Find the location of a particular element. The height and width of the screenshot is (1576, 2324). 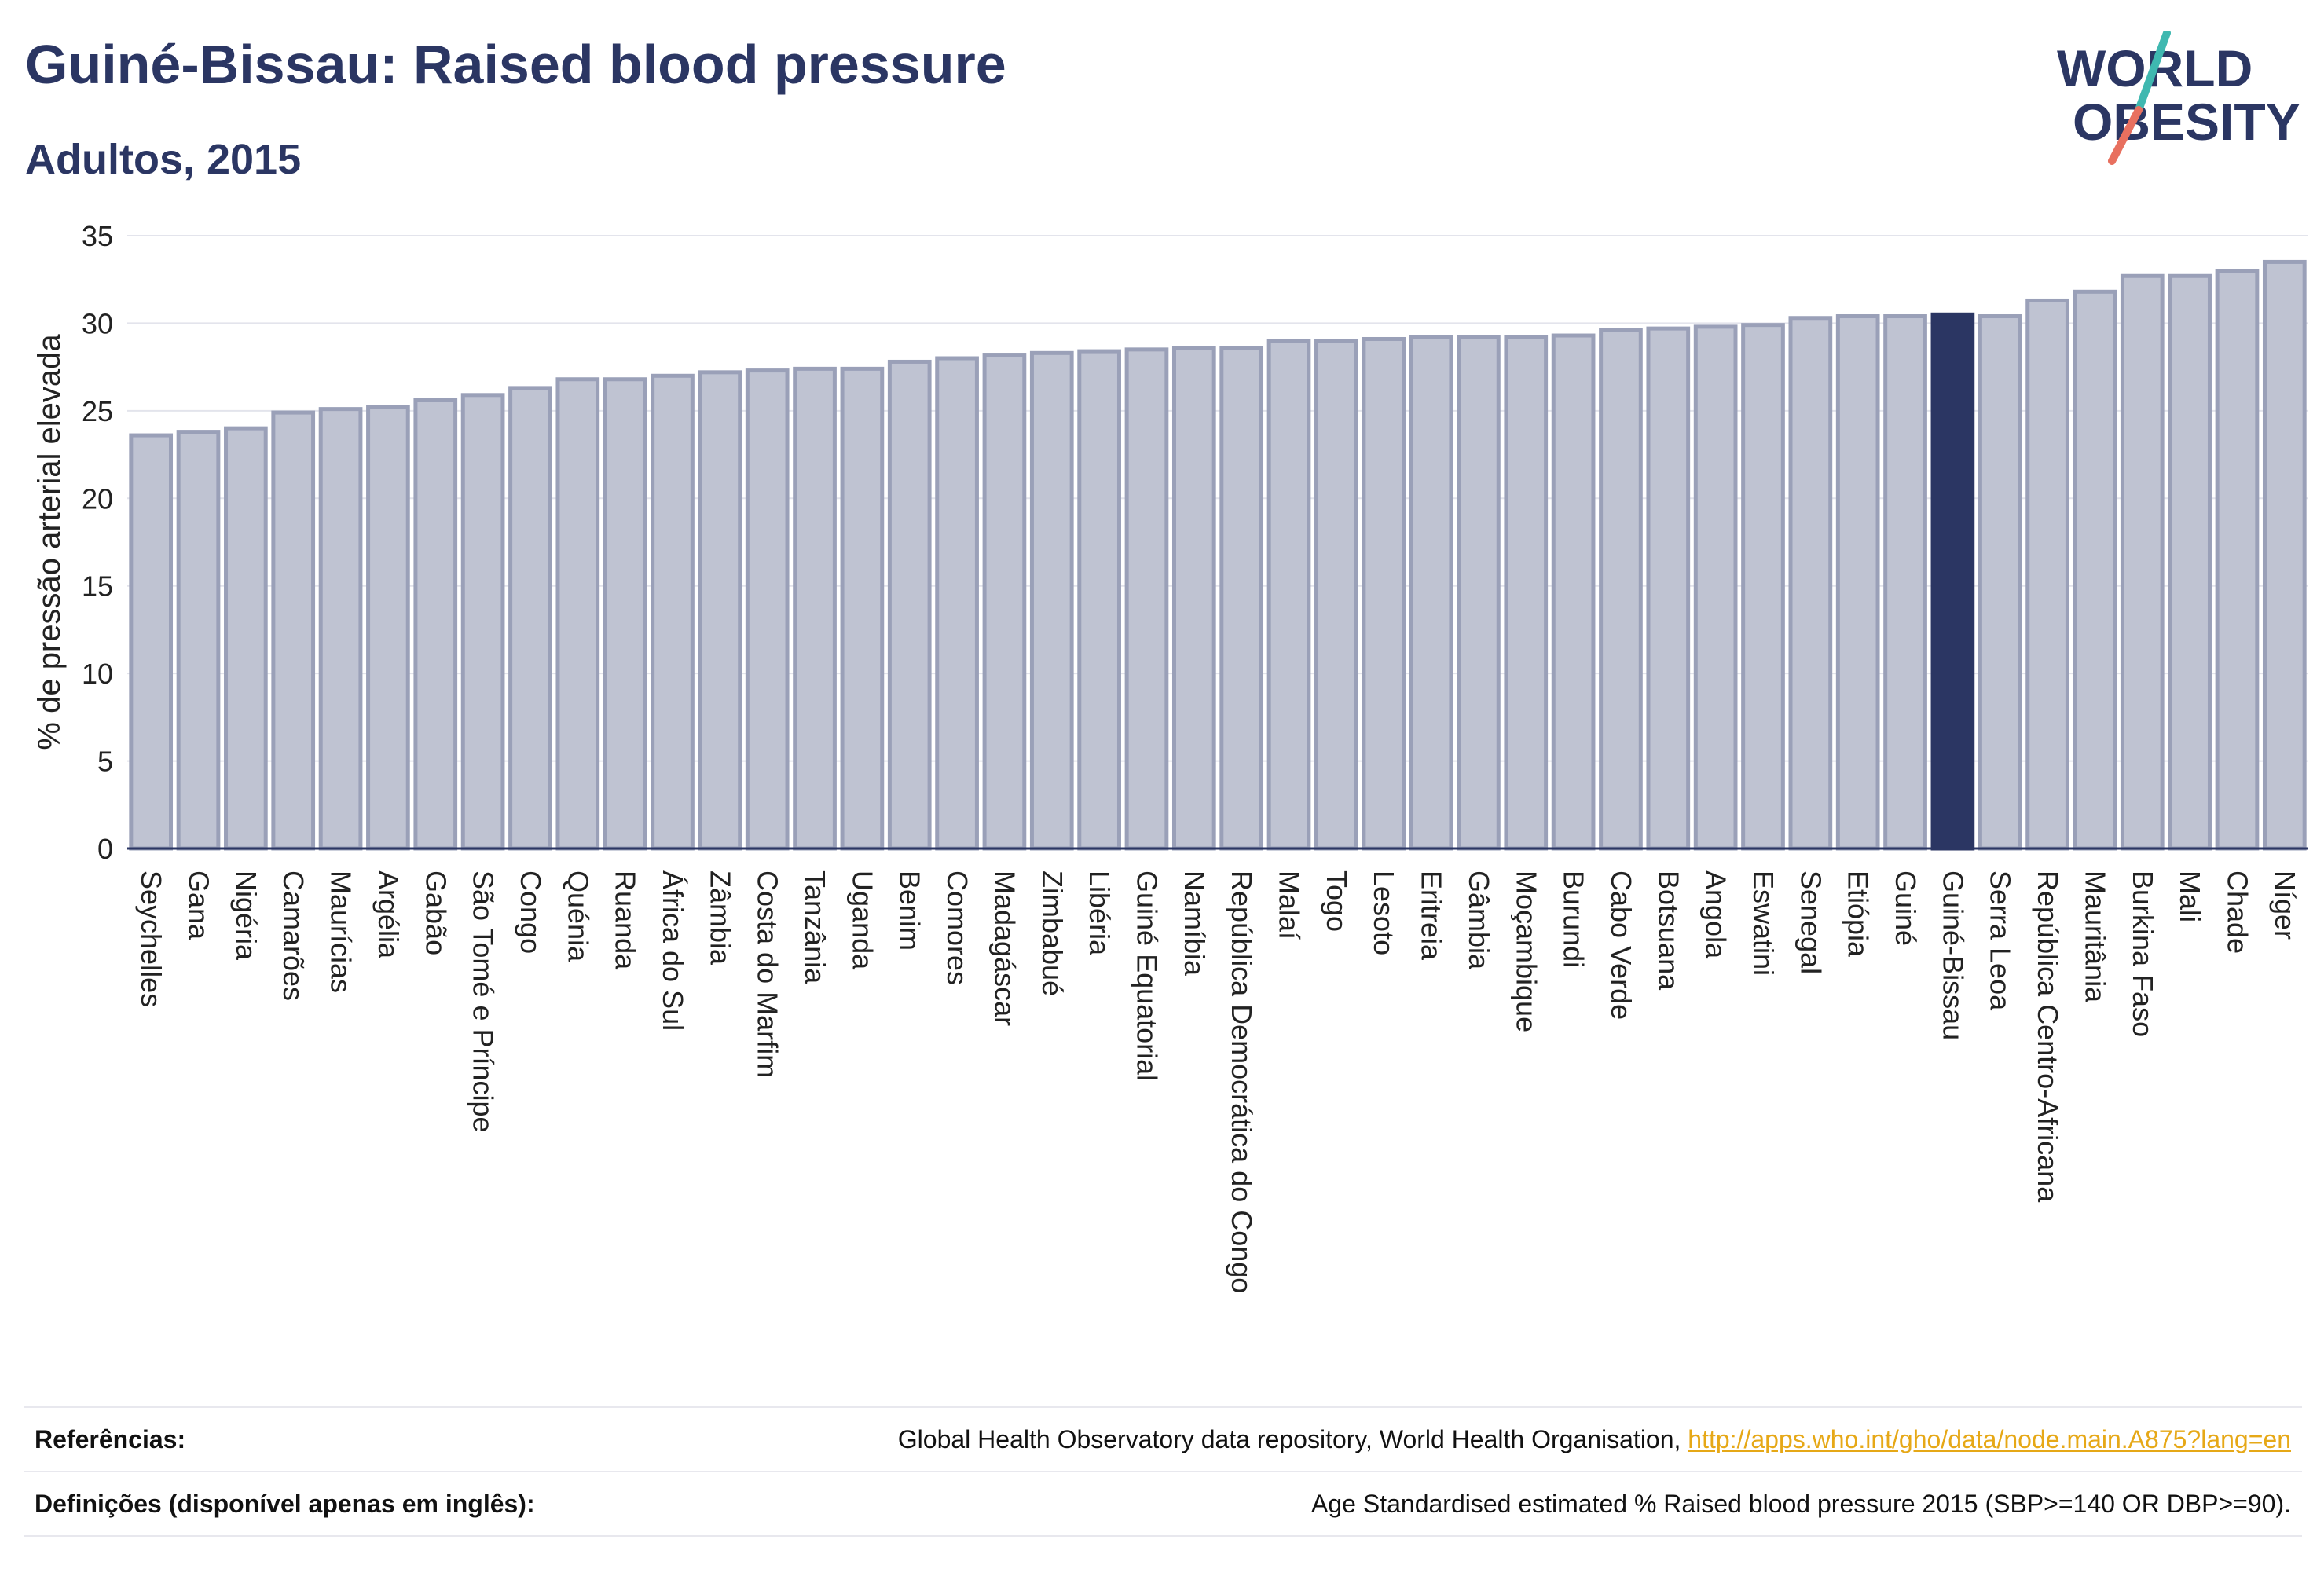

x-tick-label: Eswatini is located at coordinates (1763, 923).